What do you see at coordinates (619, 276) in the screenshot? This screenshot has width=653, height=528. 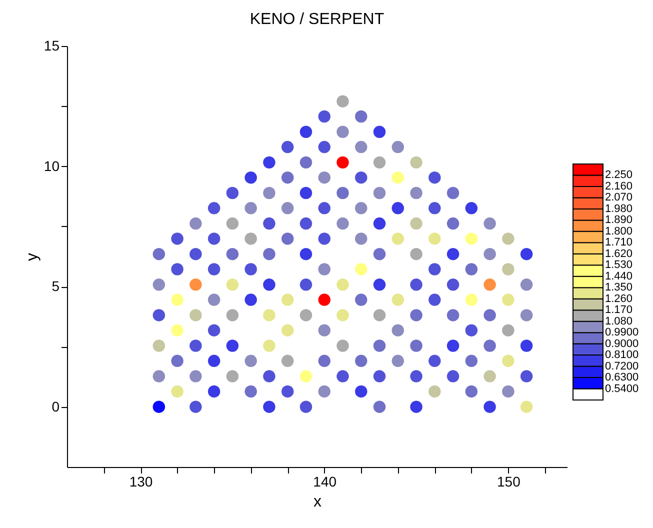 I see `color-bar-label: 1.440` at bounding box center [619, 276].